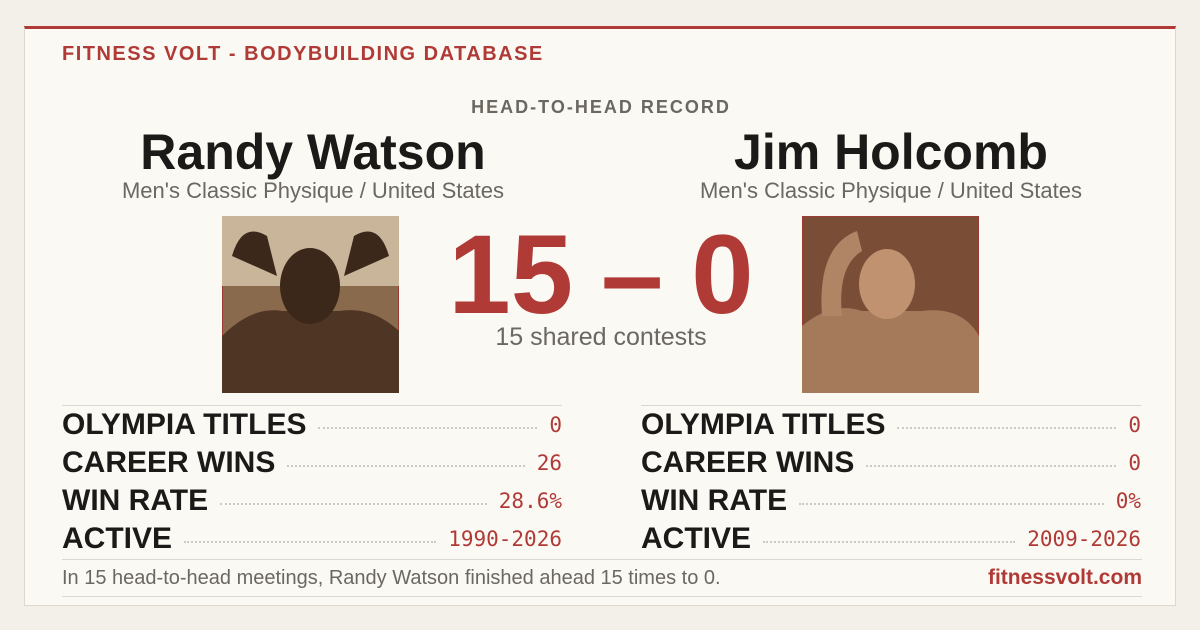  What do you see at coordinates (1064, 577) in the screenshot?
I see `footer-site: fitnessvolt.com` at bounding box center [1064, 577].